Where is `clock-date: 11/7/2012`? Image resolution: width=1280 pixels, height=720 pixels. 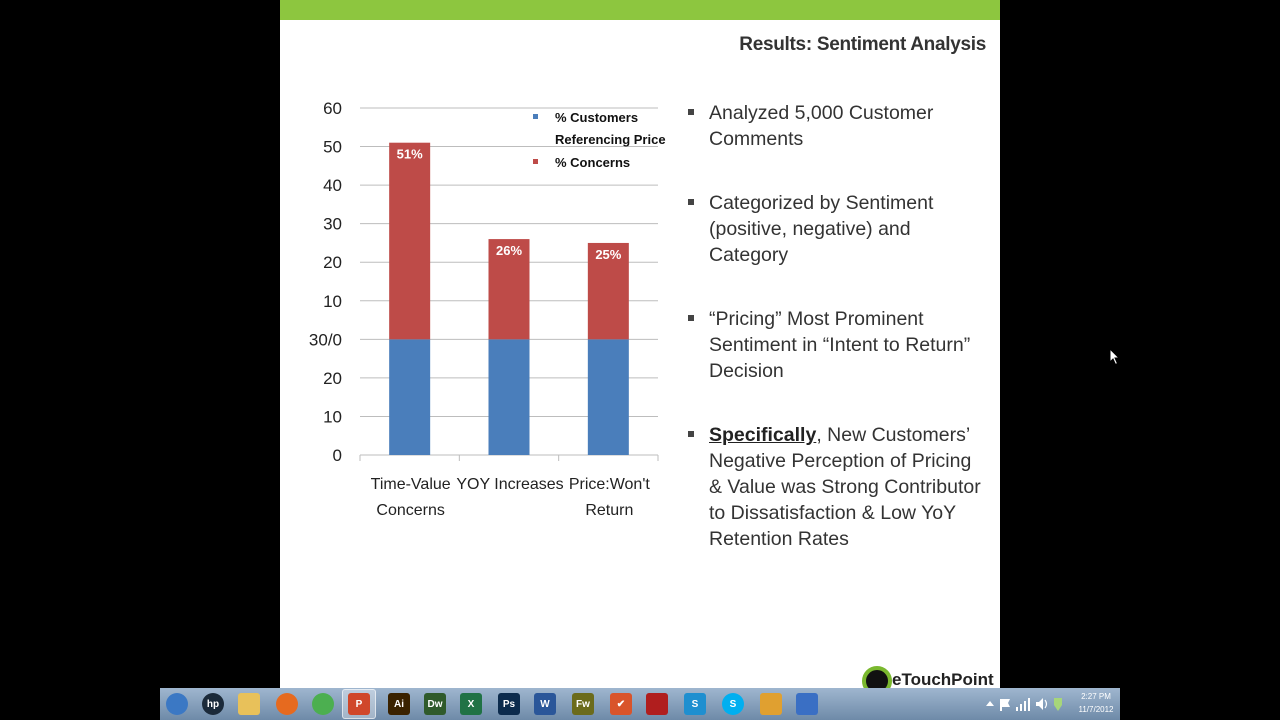
clock-date: 11/7/2012 is located at coordinates (1096, 709).